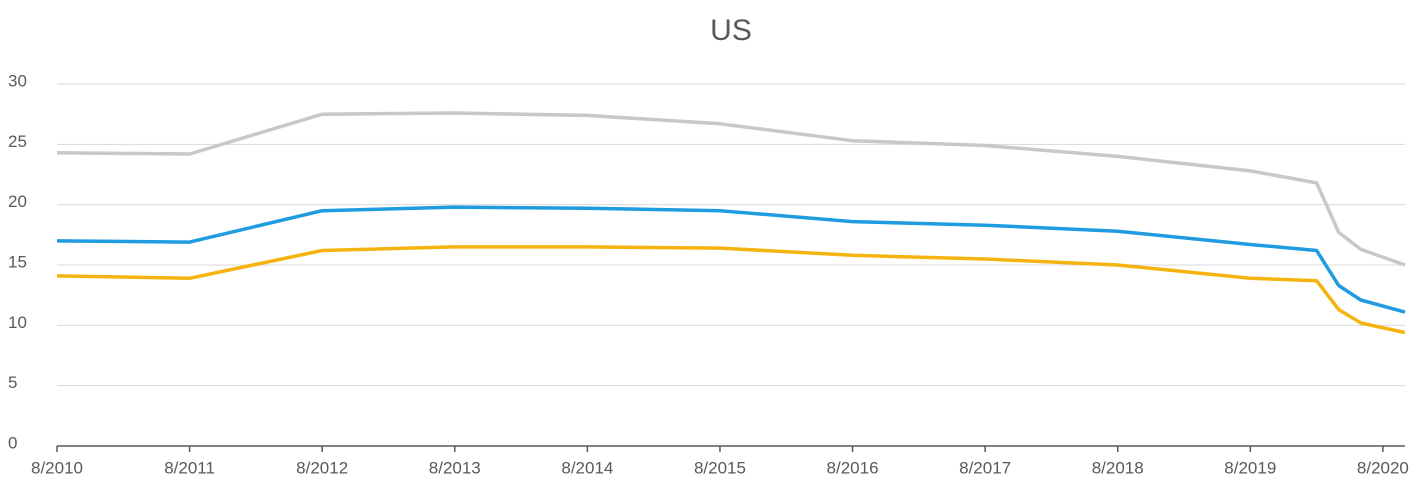 The height and width of the screenshot is (485, 1417). Describe the element at coordinates (189, 467) in the screenshot. I see `x-tick-label: 8/2011` at that location.